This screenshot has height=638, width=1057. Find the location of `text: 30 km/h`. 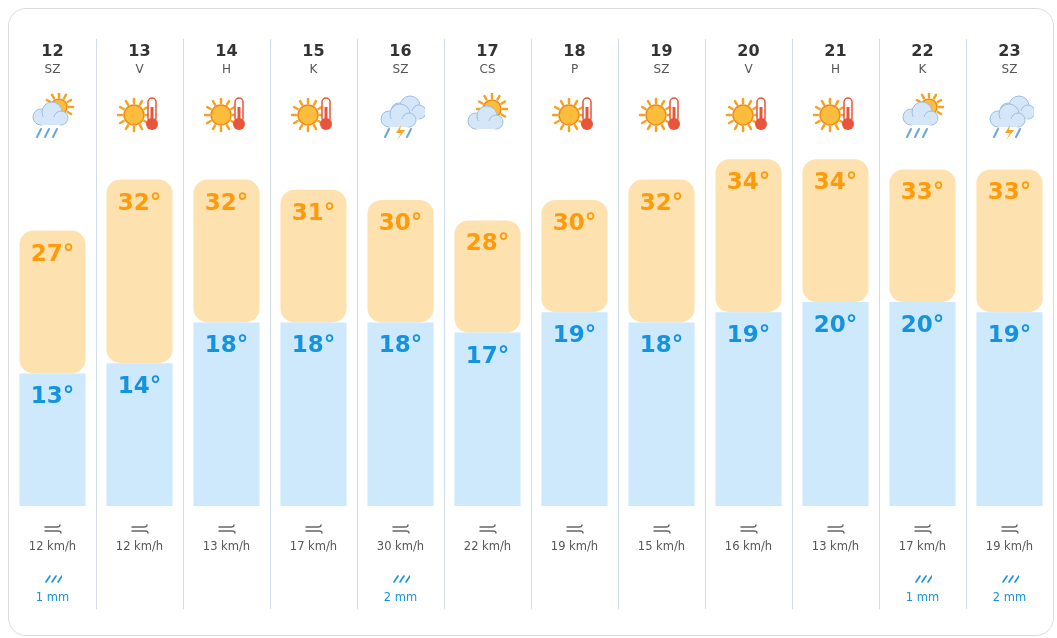

text: 30 km/h is located at coordinates (400, 546).